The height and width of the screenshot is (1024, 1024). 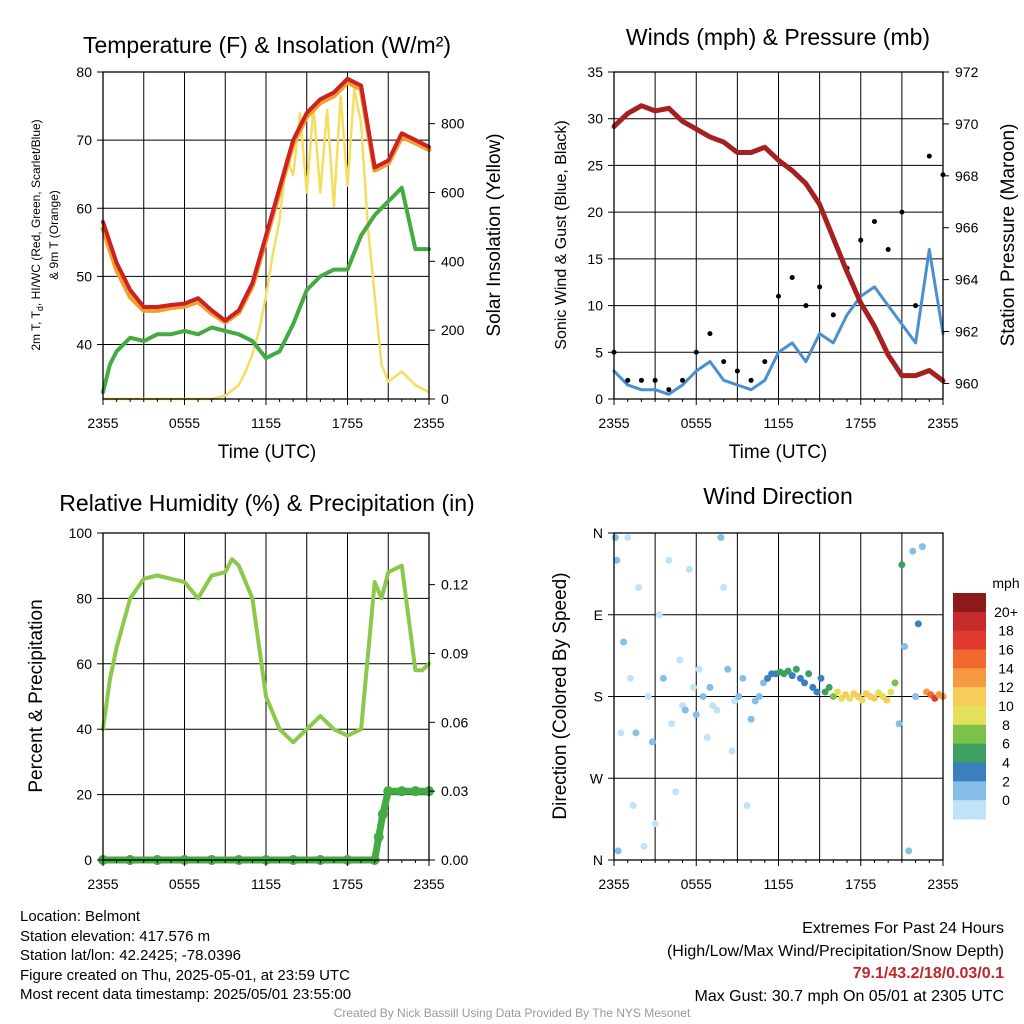 What do you see at coordinates (453, 261) in the screenshot?
I see `y2-tick-label: 400` at bounding box center [453, 261].